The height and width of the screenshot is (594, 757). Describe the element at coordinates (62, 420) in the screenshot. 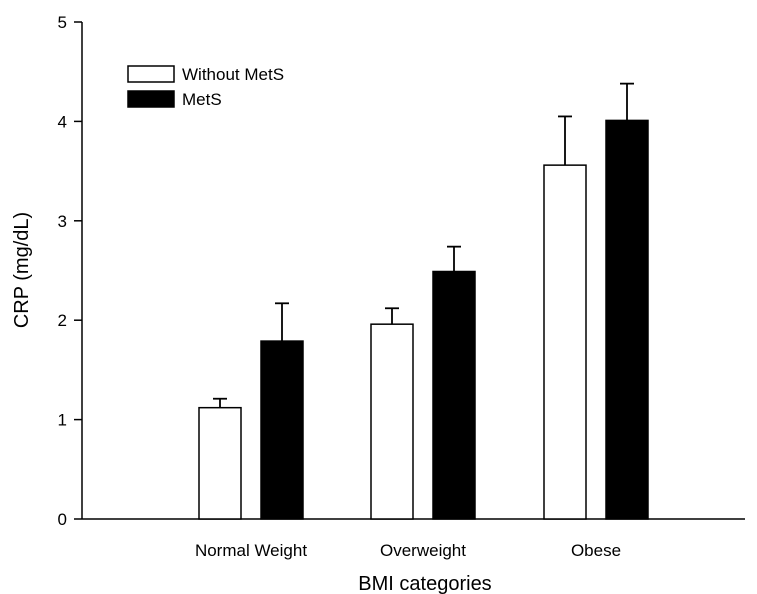

I see `y-tick-label: 1` at that location.